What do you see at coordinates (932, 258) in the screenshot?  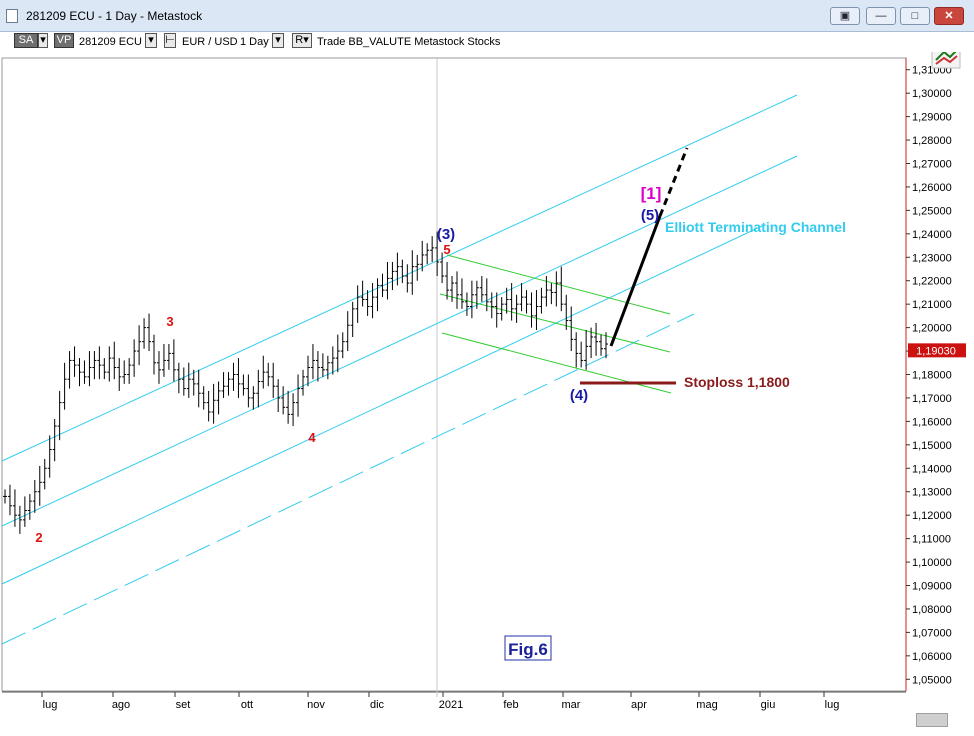 I see `y-tick-label: 1,23000` at bounding box center [932, 258].